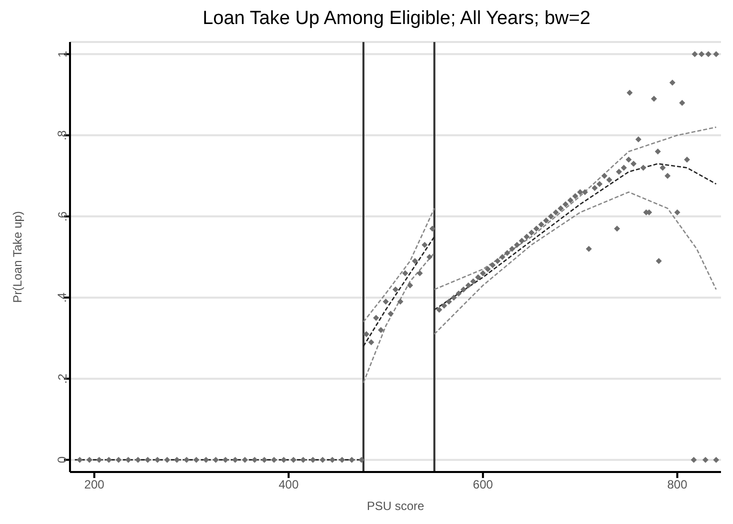  What do you see at coordinates (62, 54) in the screenshot?
I see `y-tick-label: 1` at bounding box center [62, 54].